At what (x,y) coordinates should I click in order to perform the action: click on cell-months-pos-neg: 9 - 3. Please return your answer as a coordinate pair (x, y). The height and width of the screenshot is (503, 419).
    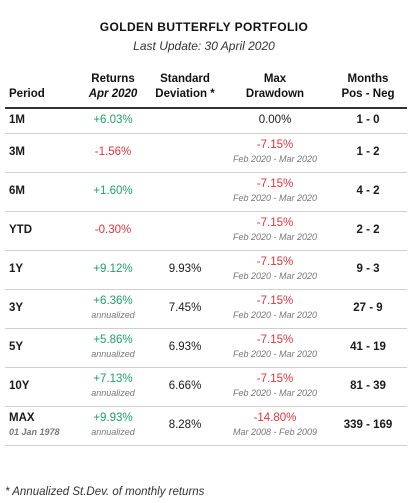
    Looking at the image, I should click on (368, 270).